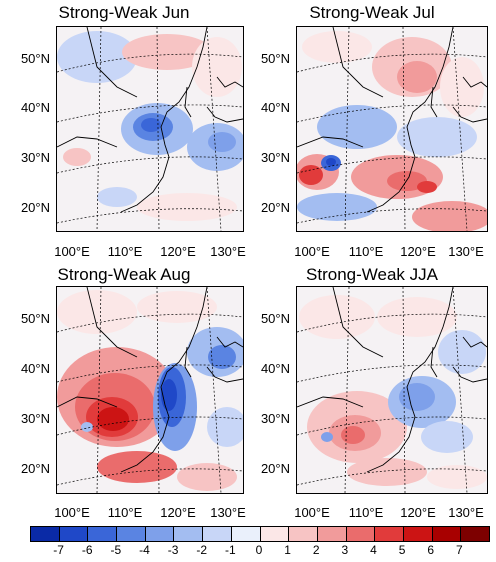 This screenshot has height=562, width=496. I want to click on map-jun, so click(150, 129).